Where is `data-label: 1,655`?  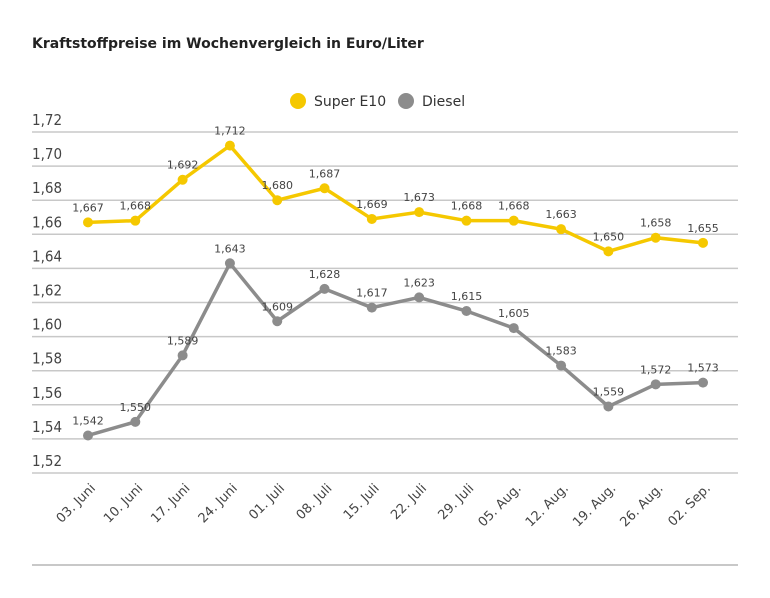
data-label: 1,655 is located at coordinates (703, 228).